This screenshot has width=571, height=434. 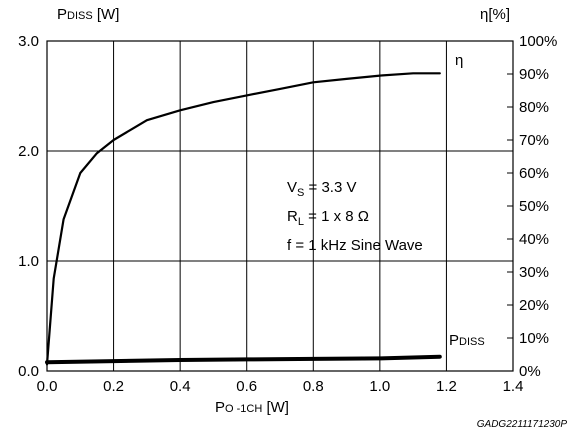 I want to click on y-right-tick-label: 10%, so click(x=534, y=338).